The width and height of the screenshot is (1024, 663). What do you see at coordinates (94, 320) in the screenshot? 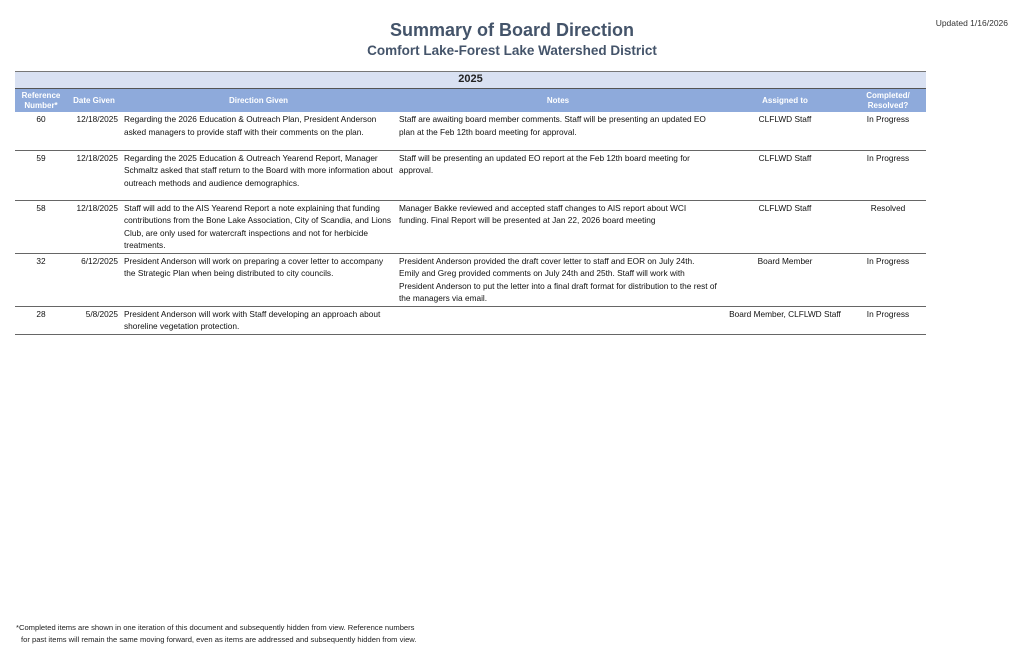
I see `date-cell: 5/8/2025` at bounding box center [94, 320].